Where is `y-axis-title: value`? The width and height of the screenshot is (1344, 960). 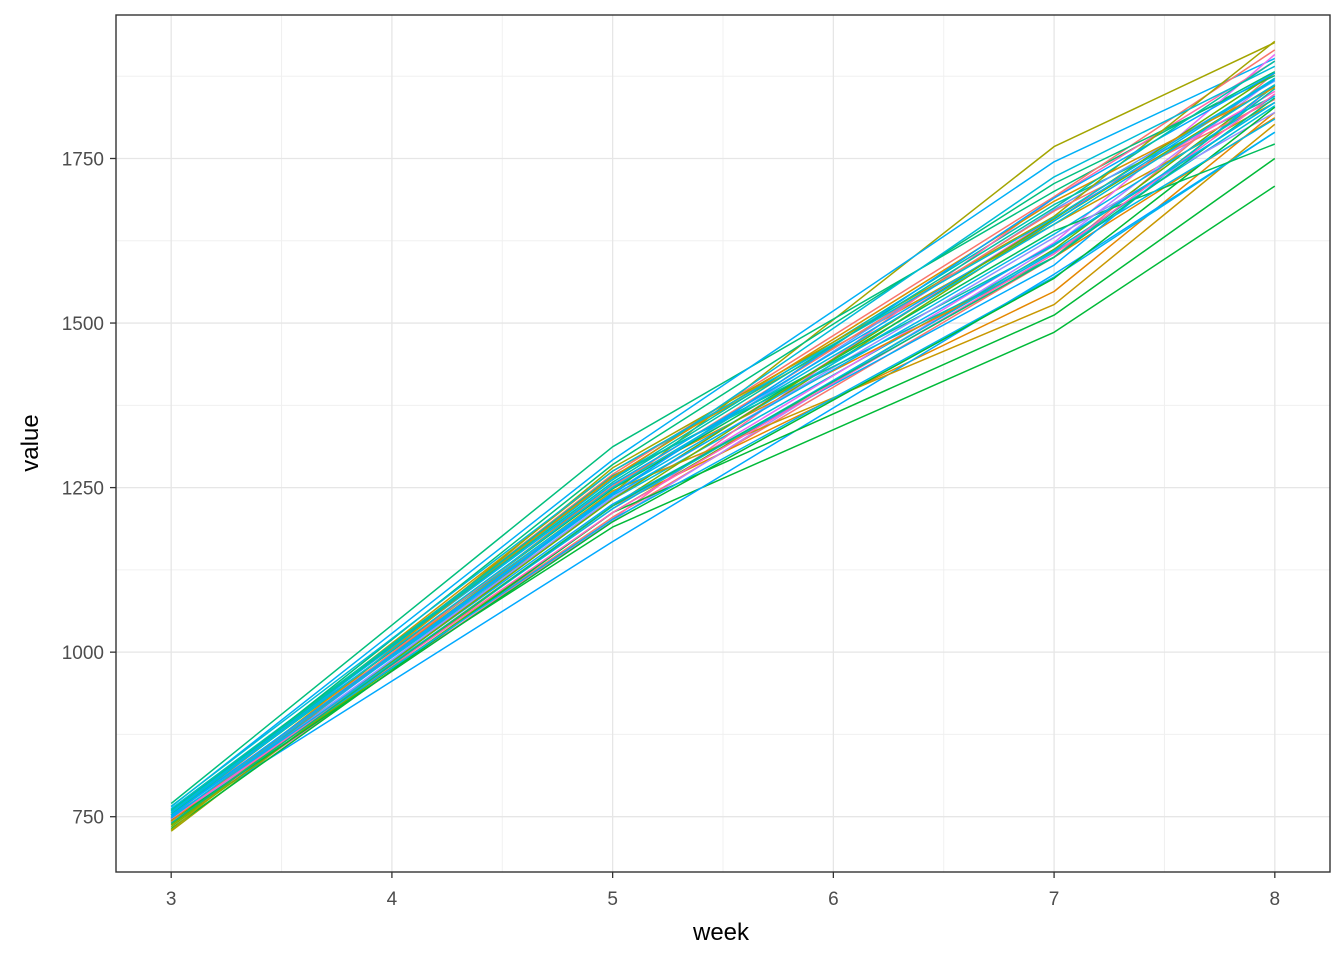 y-axis-title: value is located at coordinates (30, 442).